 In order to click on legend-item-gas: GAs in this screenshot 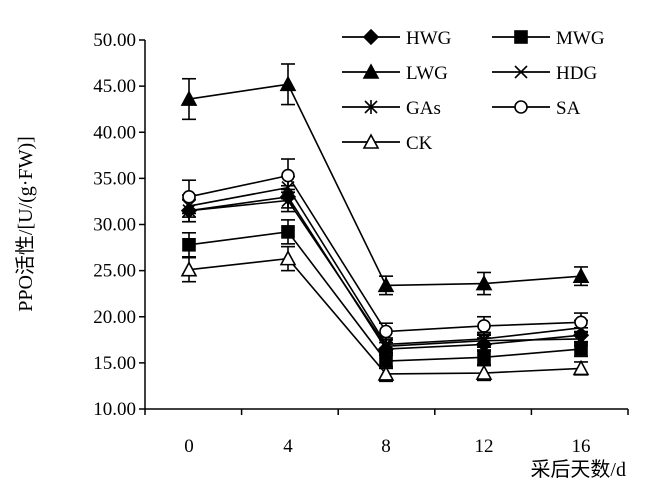, I will do `click(391, 108)`.